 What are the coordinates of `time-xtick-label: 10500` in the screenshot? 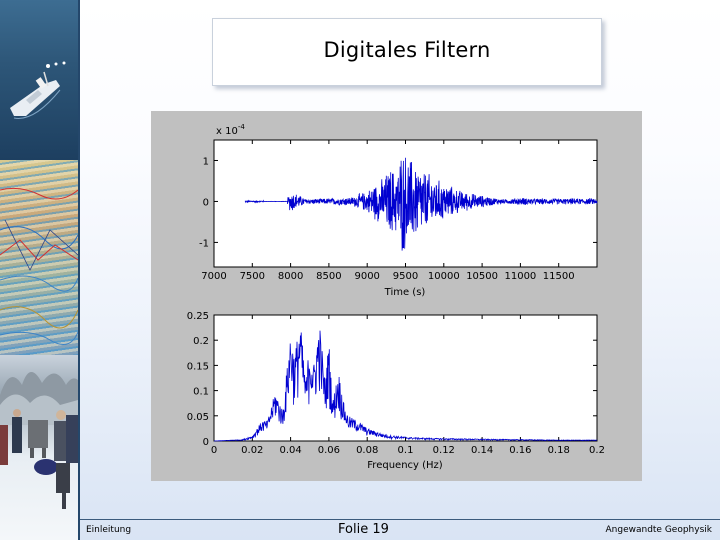 It's located at (482, 276).